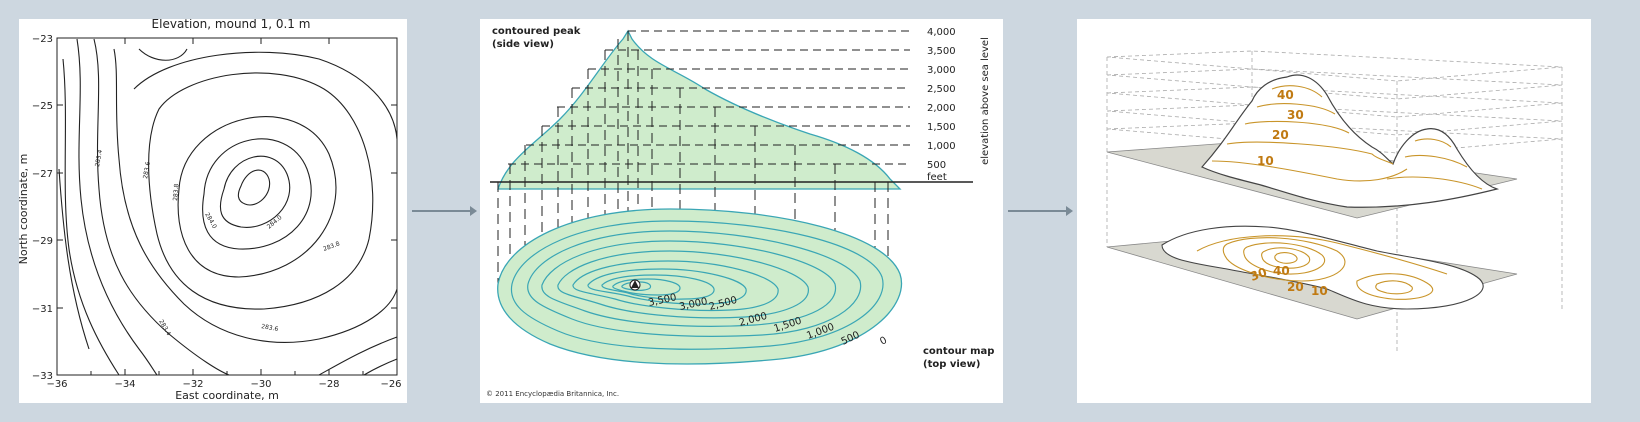 This screenshot has width=1640, height=422. What do you see at coordinates (56, 384) in the screenshot?
I see `x-tick-label: −36` at bounding box center [56, 384].